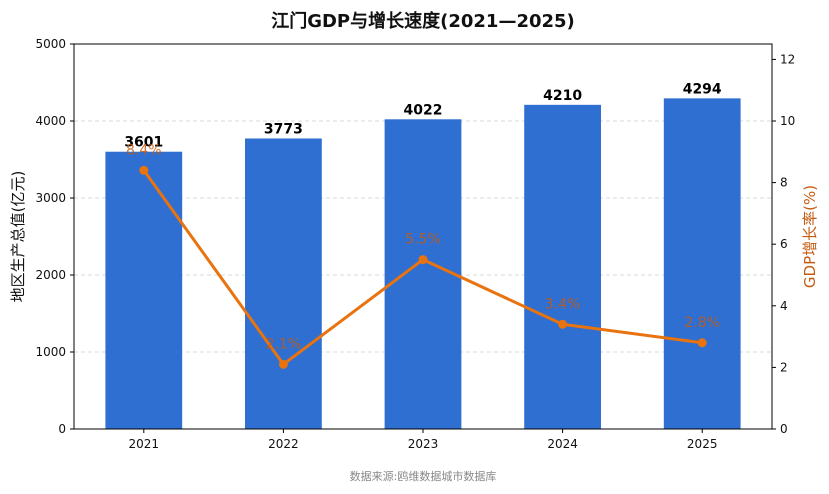 The image size is (829, 494). I want to click on growth-value-label: 2.8%, so click(702, 323).